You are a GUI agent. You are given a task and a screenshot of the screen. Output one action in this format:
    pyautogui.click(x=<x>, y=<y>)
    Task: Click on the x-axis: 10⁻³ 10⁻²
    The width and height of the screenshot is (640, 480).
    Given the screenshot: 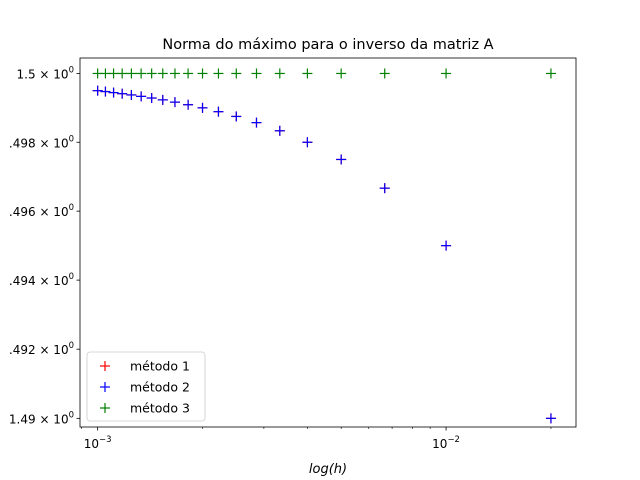 What is the action you would take?
    pyautogui.click(x=316, y=439)
    